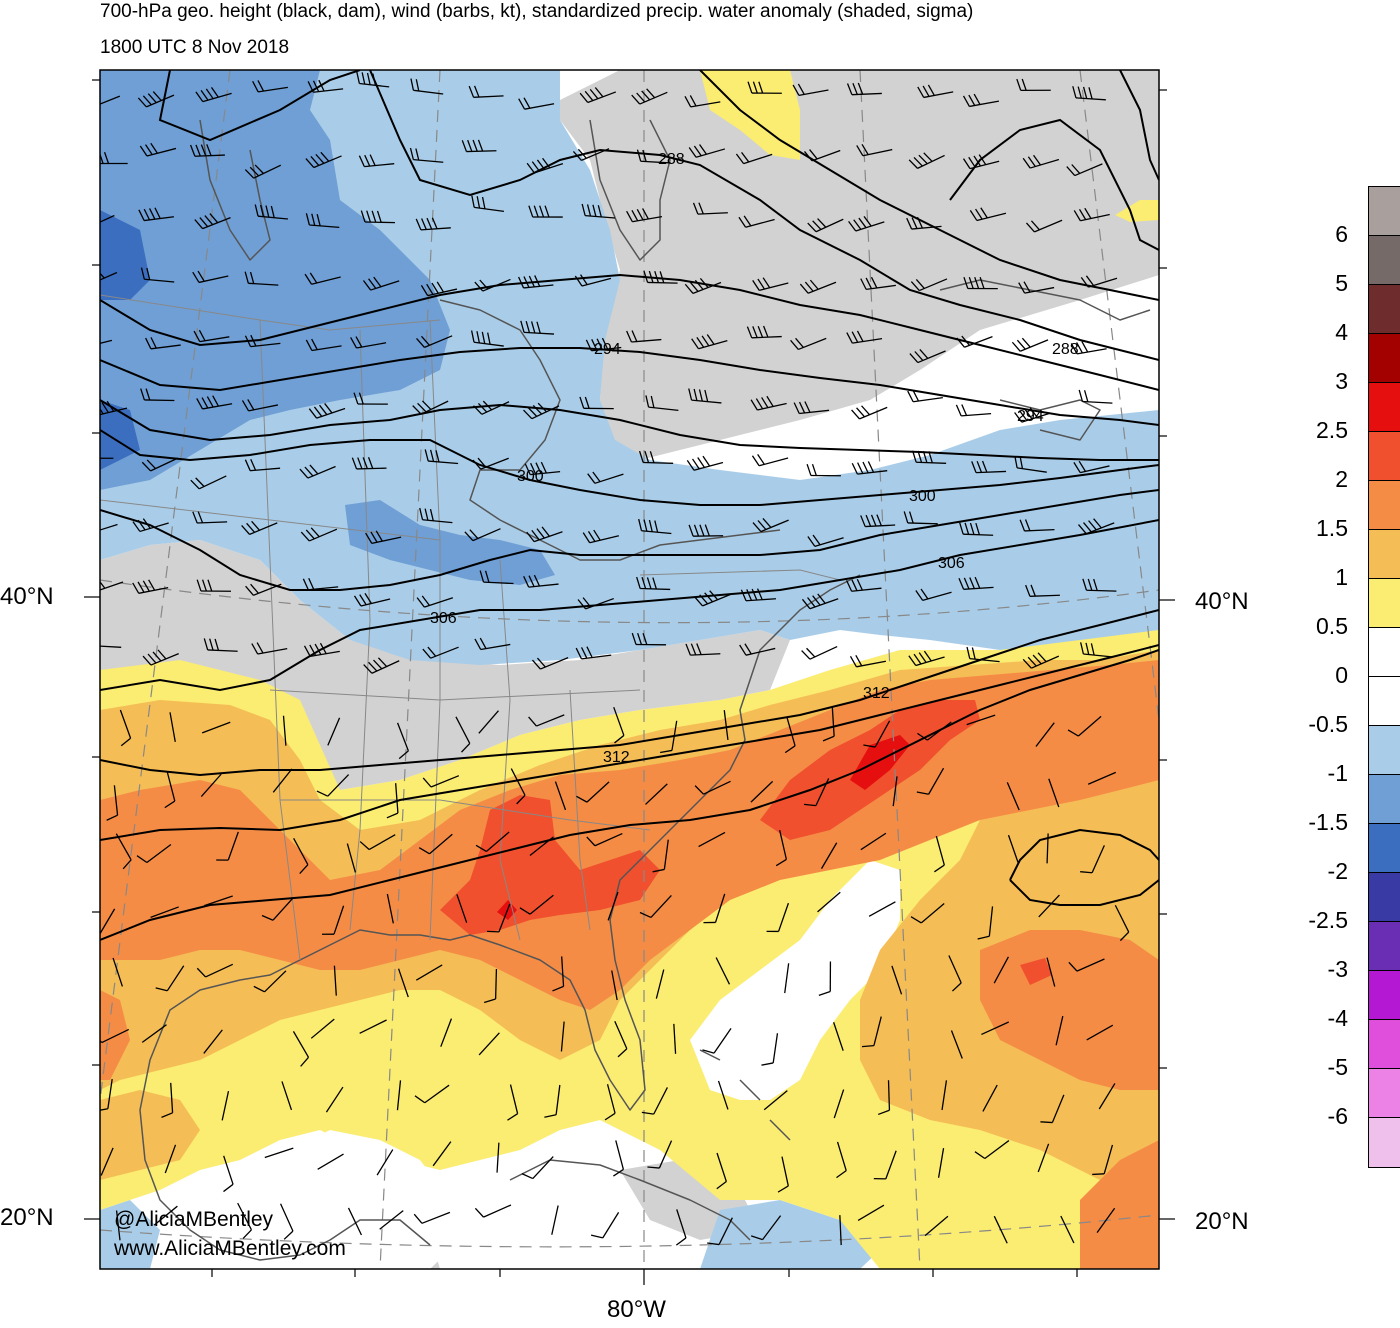 This screenshot has height=1328, width=1400. I want to click on colorbar-label: 5, so click(1341, 283).